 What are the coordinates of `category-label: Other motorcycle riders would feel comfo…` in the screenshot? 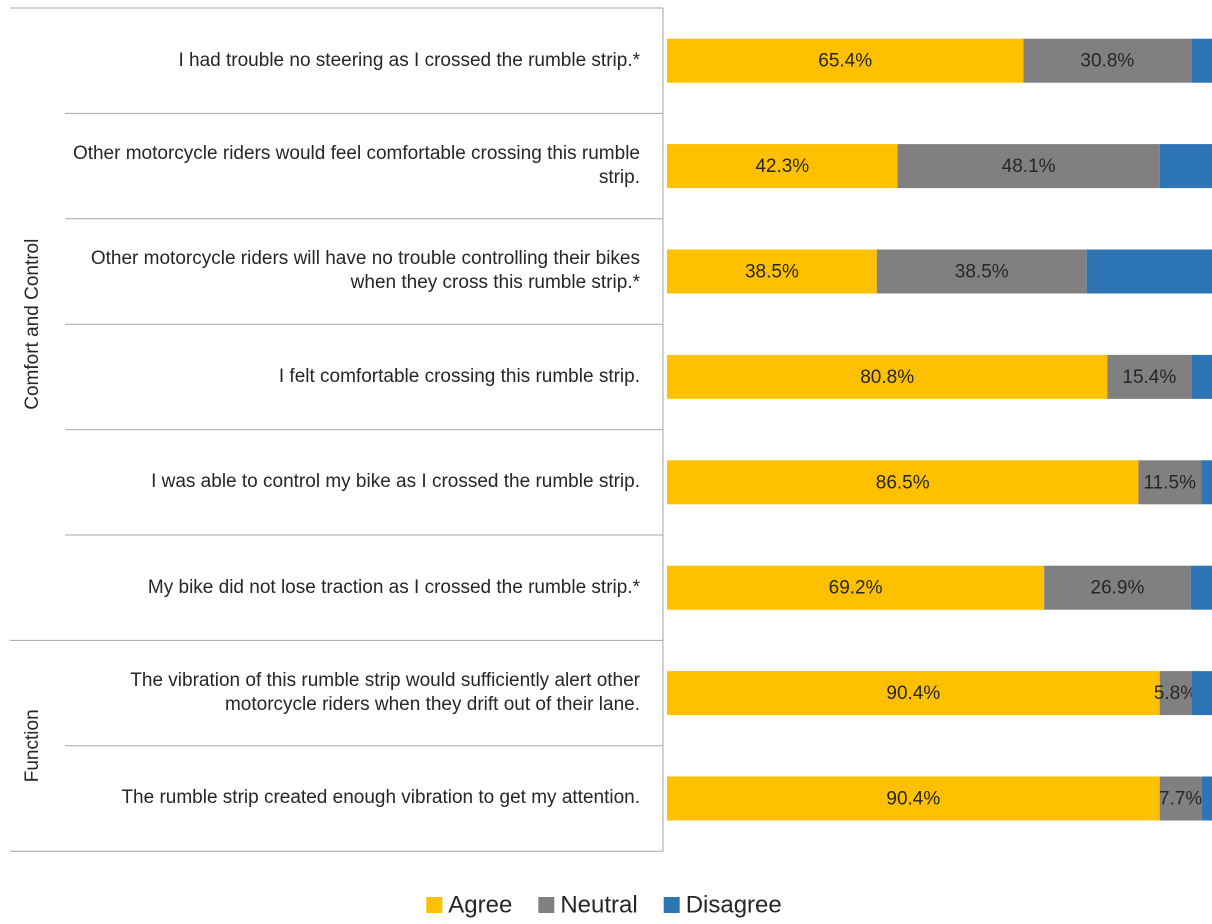 It's located at (354, 165).